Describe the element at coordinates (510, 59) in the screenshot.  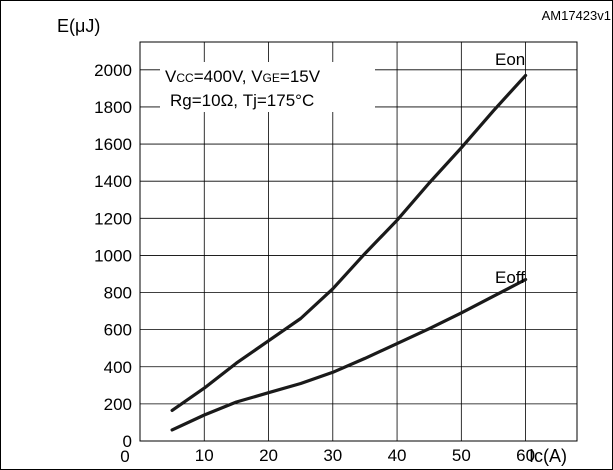
I see `series-eon-label: Eon` at that location.